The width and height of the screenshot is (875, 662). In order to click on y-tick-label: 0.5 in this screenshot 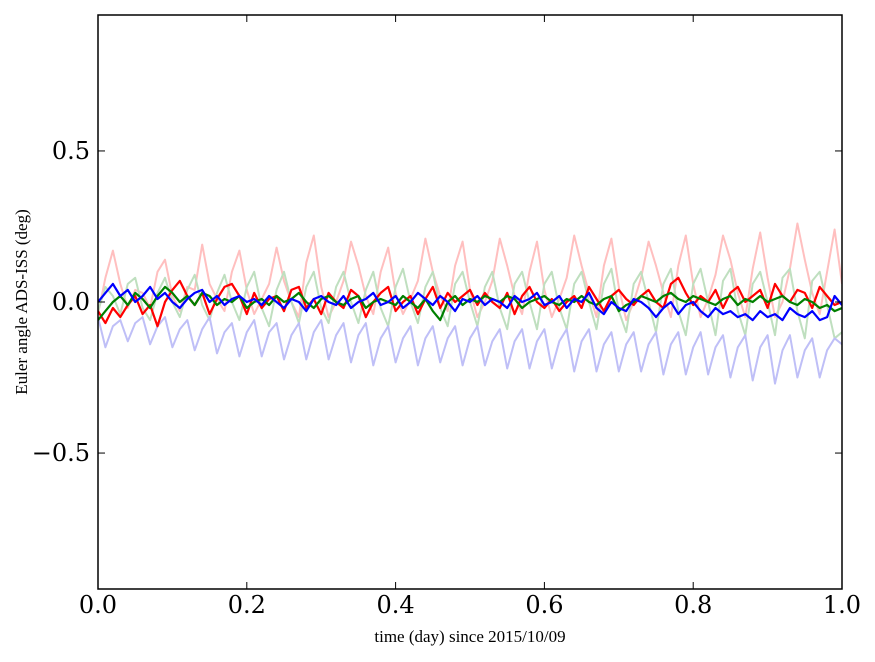, I will do `click(71, 151)`.